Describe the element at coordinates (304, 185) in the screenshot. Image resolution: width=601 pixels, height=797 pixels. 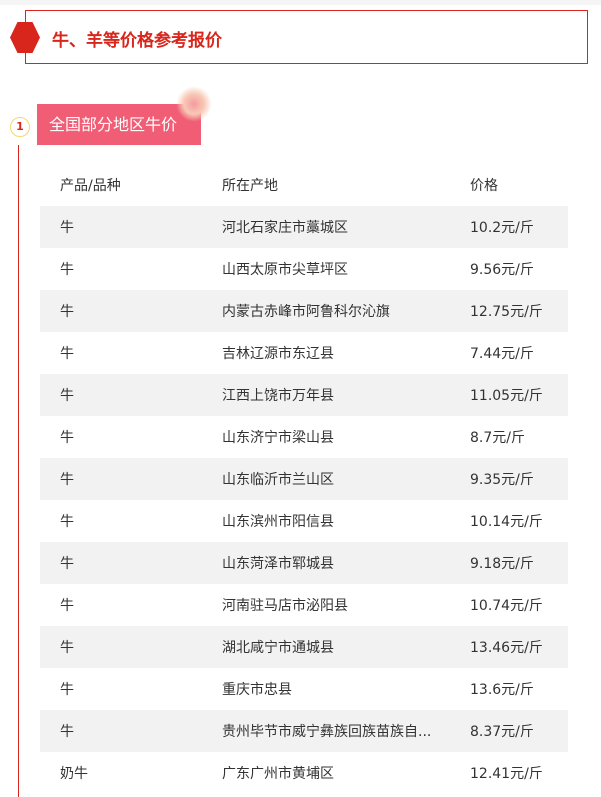
I see `table-header: 产品/品种 所在产地 价格` at that location.